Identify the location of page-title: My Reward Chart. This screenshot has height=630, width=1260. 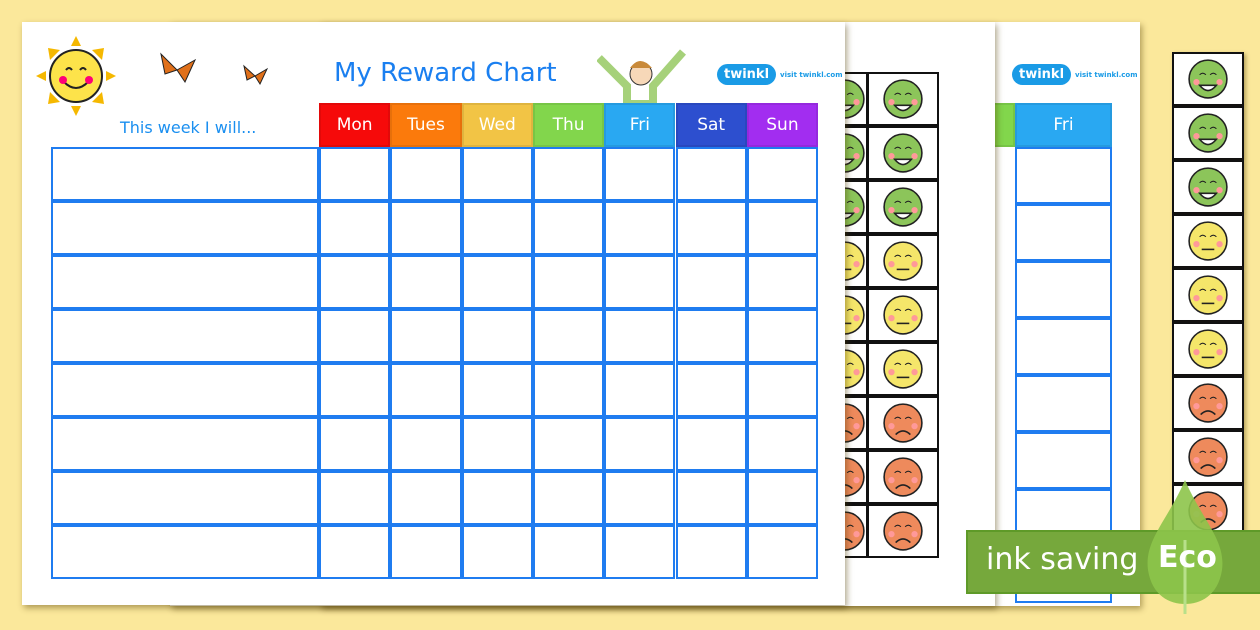
(445, 73).